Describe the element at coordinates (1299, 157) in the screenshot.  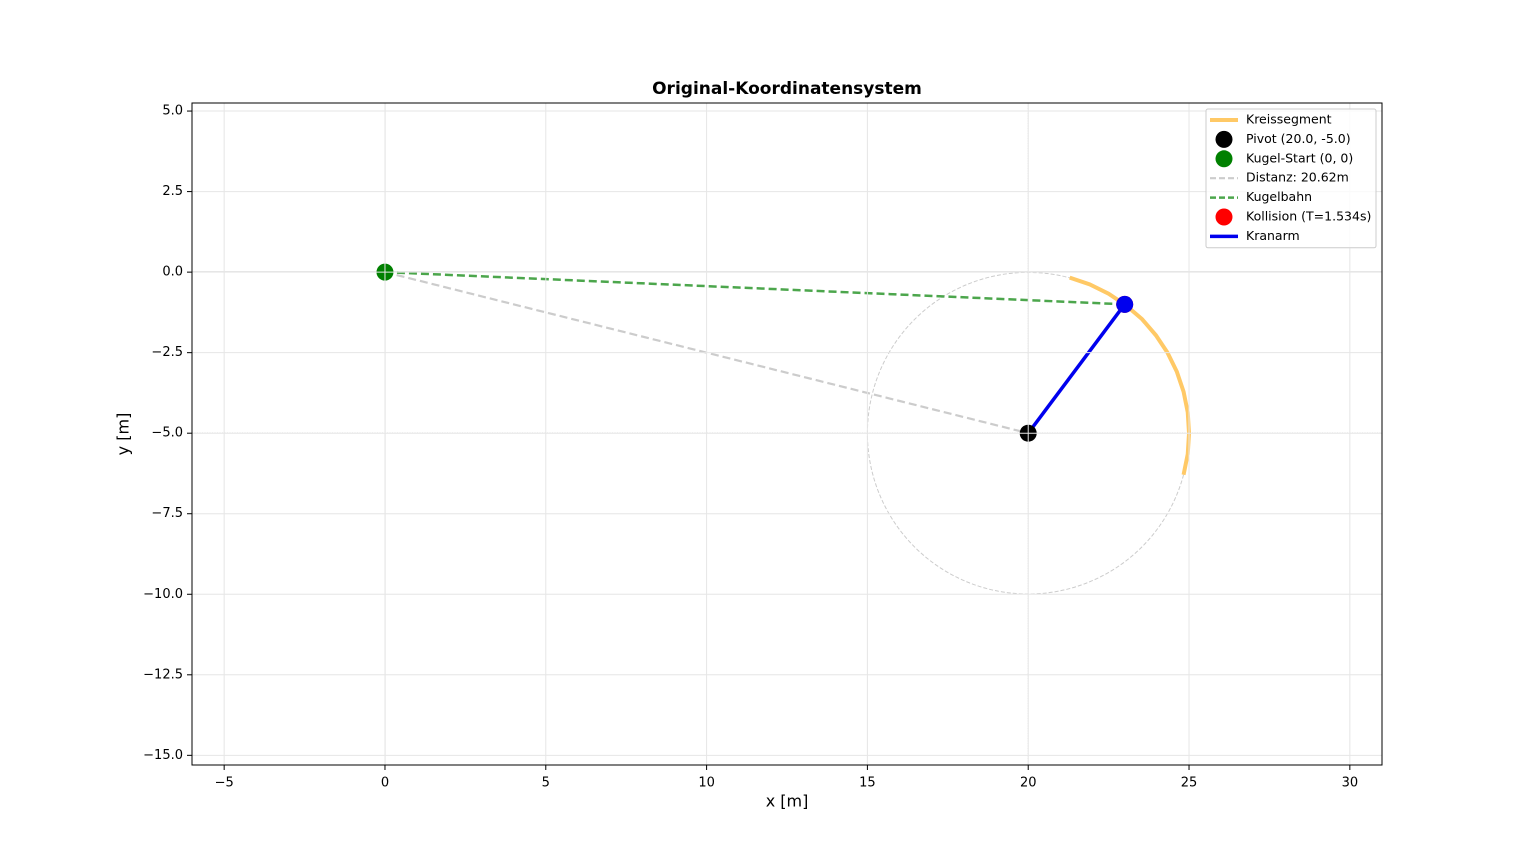
I see `legend-label: Kugel-Start (0, 0)` at that location.